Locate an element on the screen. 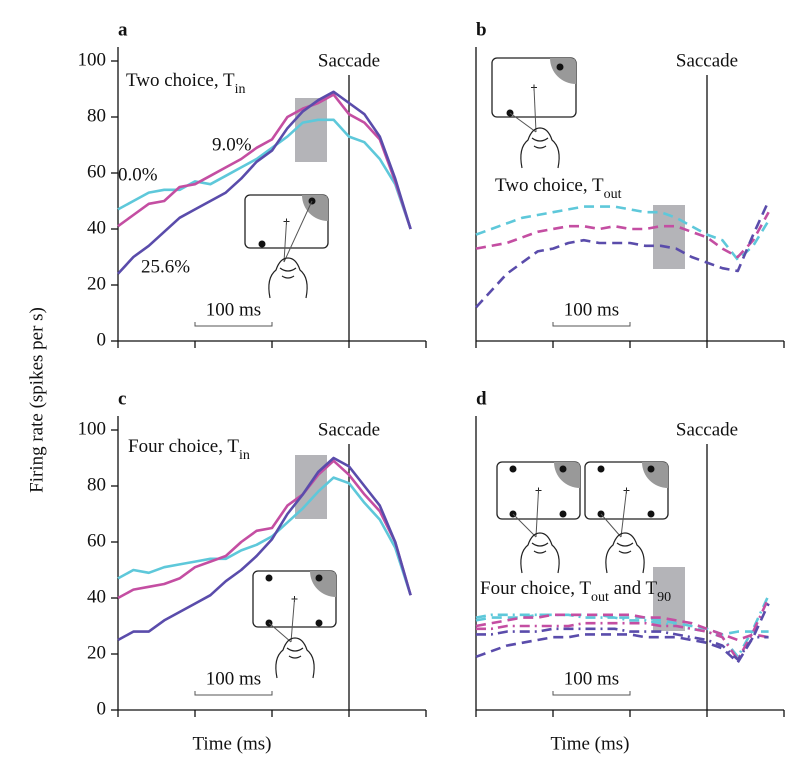  panel-letter: a is located at coordinates (123, 29).